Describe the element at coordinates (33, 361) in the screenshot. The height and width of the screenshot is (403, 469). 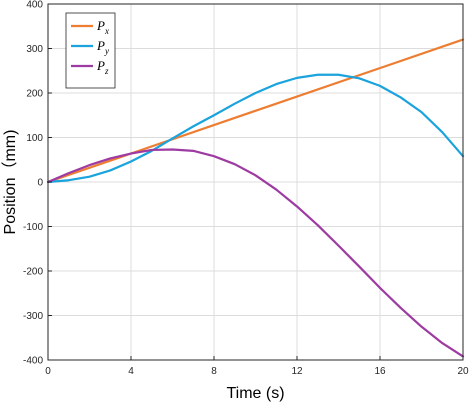
I see `y-tick-label: -400` at that location.